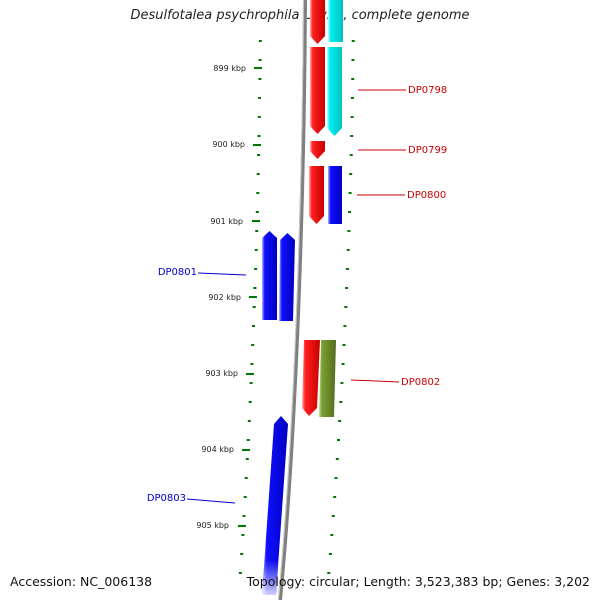 The height and width of the screenshot is (600, 600). I want to click on gene-feature-blue-dp0801-b, so click(287, 277).